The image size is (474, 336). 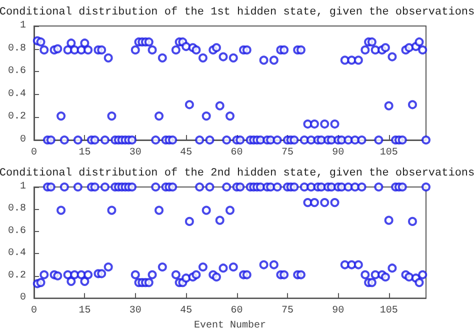 What do you see at coordinates (237, 12) in the screenshot?
I see `chart-title: Conditional distribution of the 1st hidden state, given the observations` at bounding box center [237, 12].